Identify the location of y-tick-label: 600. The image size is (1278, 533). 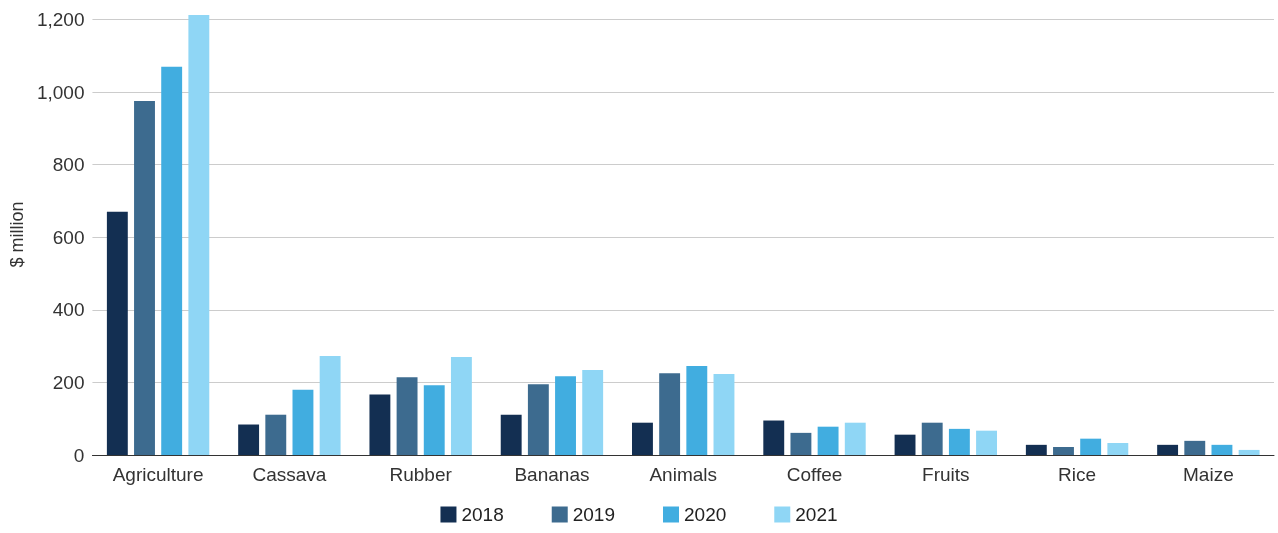
(68, 237).